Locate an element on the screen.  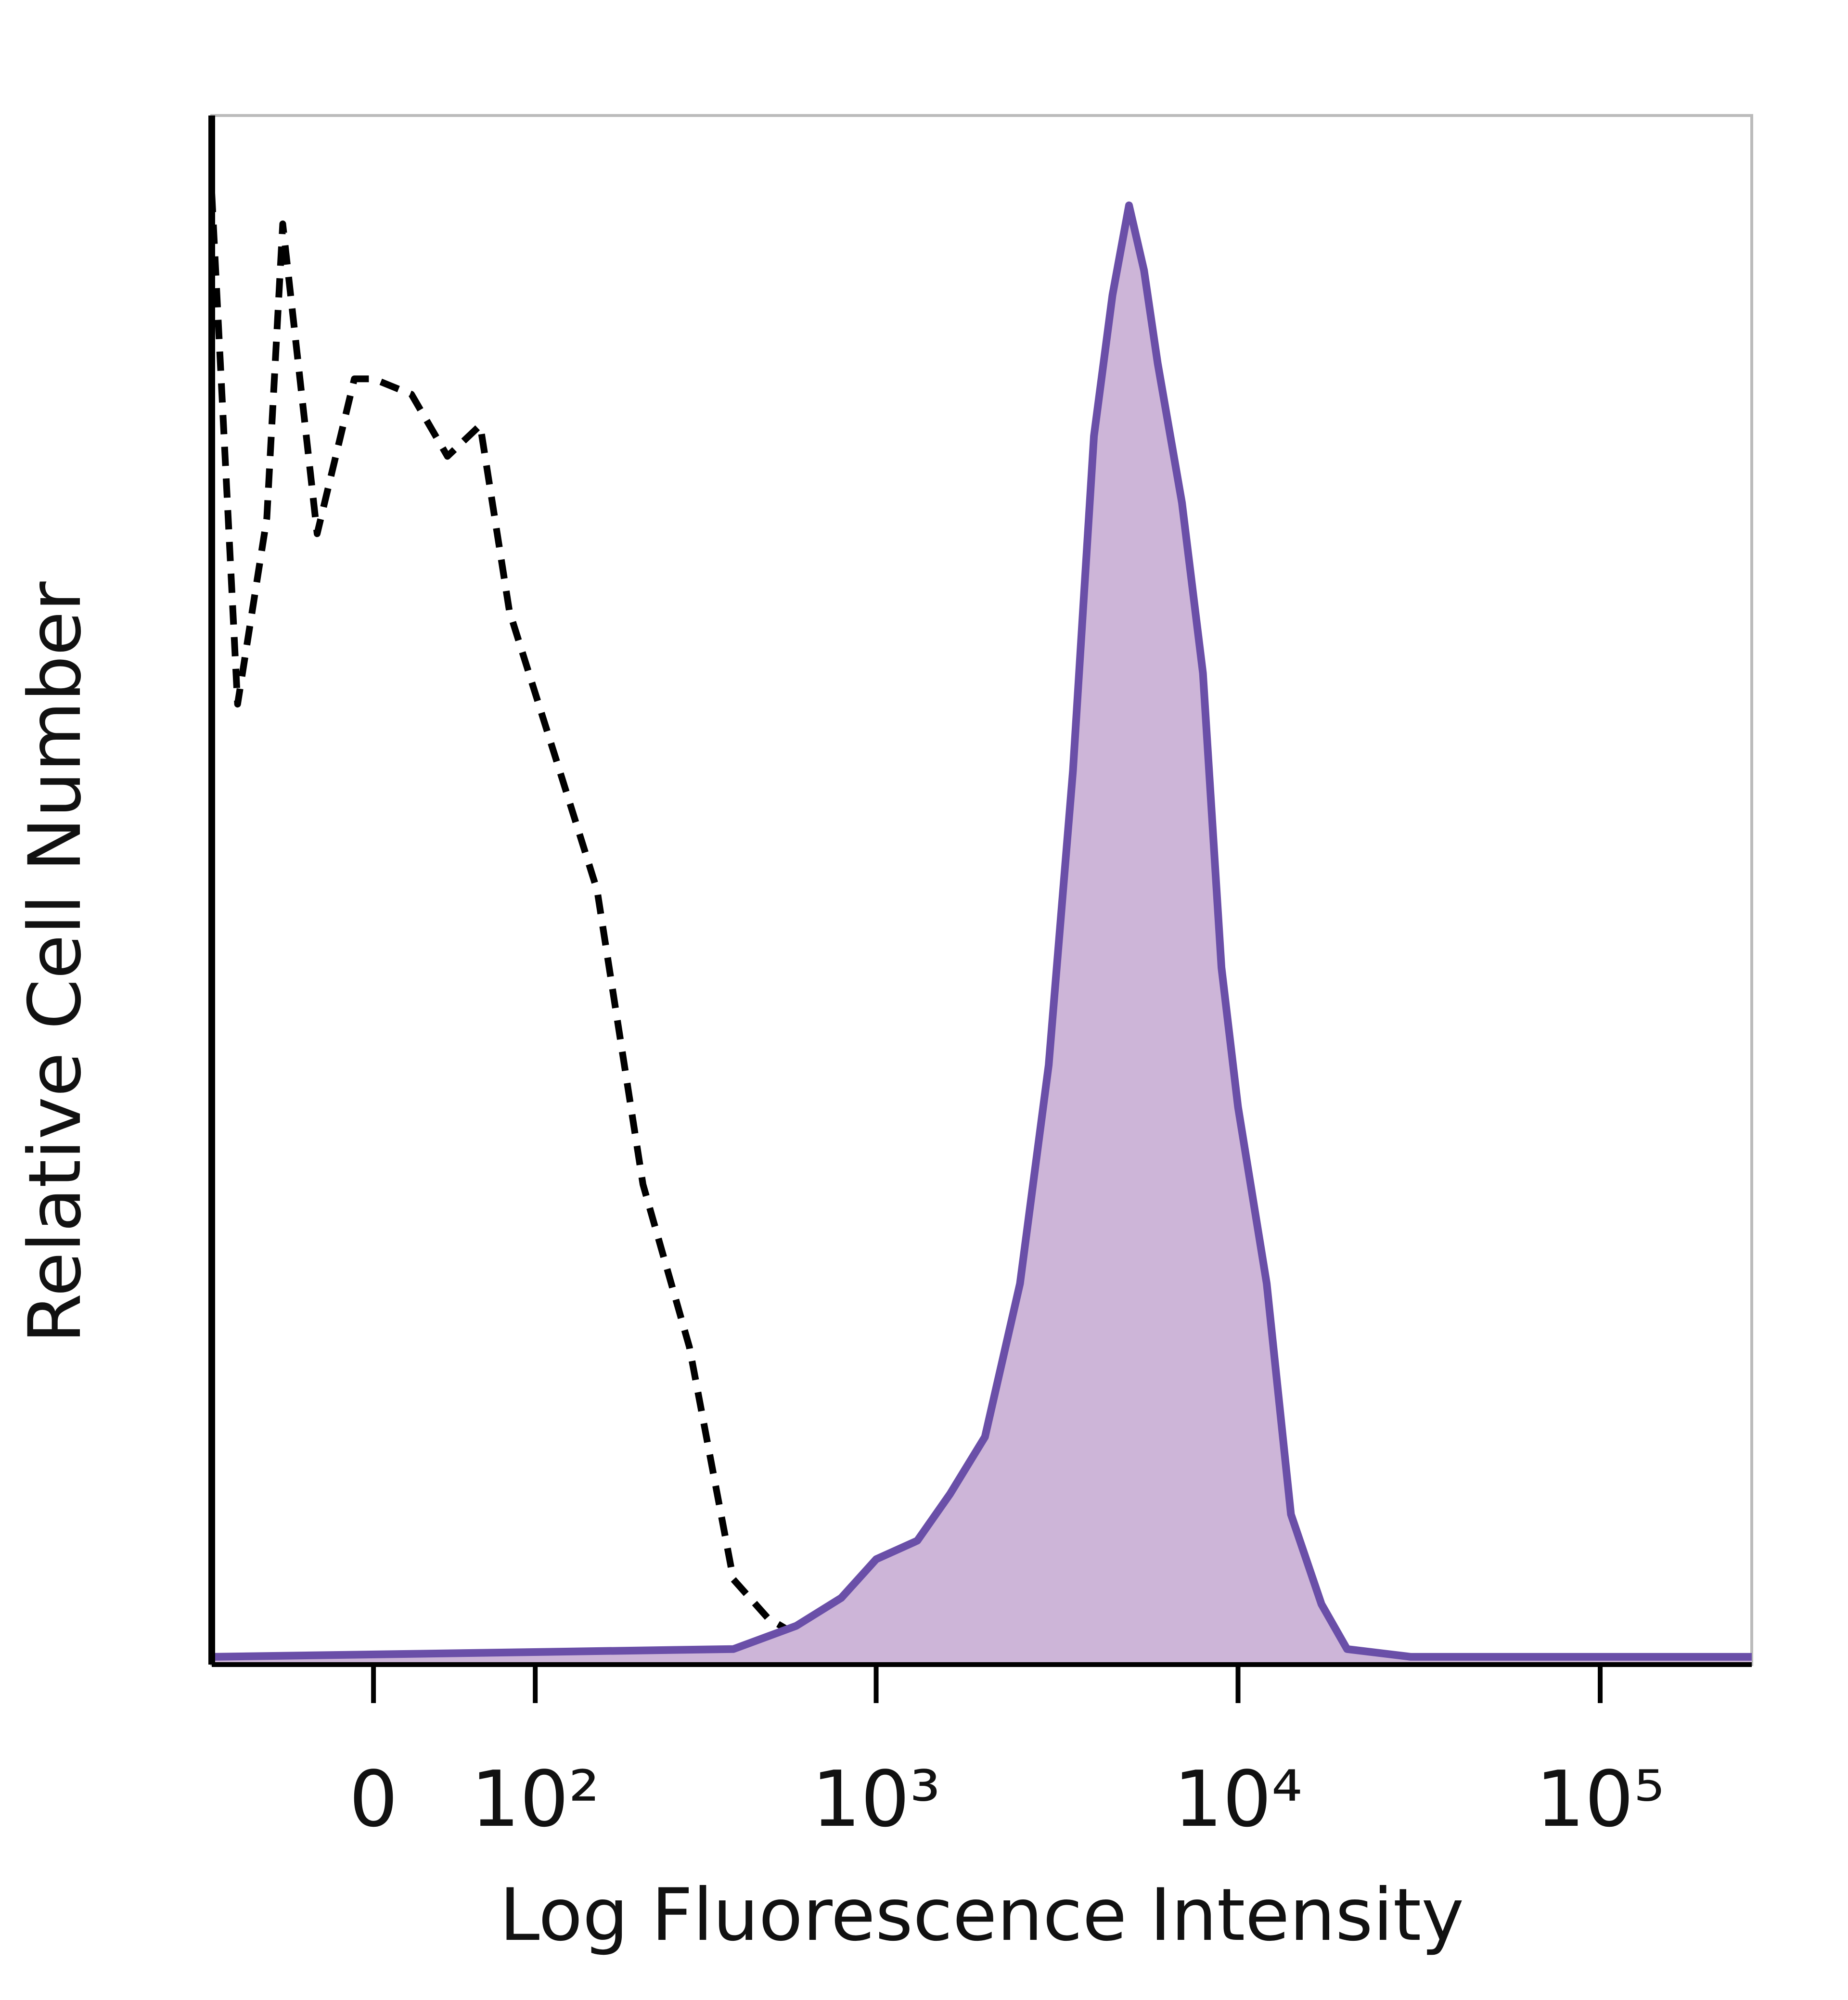
y-axis-label: Relative Cell Number is located at coordinates (55, 962).